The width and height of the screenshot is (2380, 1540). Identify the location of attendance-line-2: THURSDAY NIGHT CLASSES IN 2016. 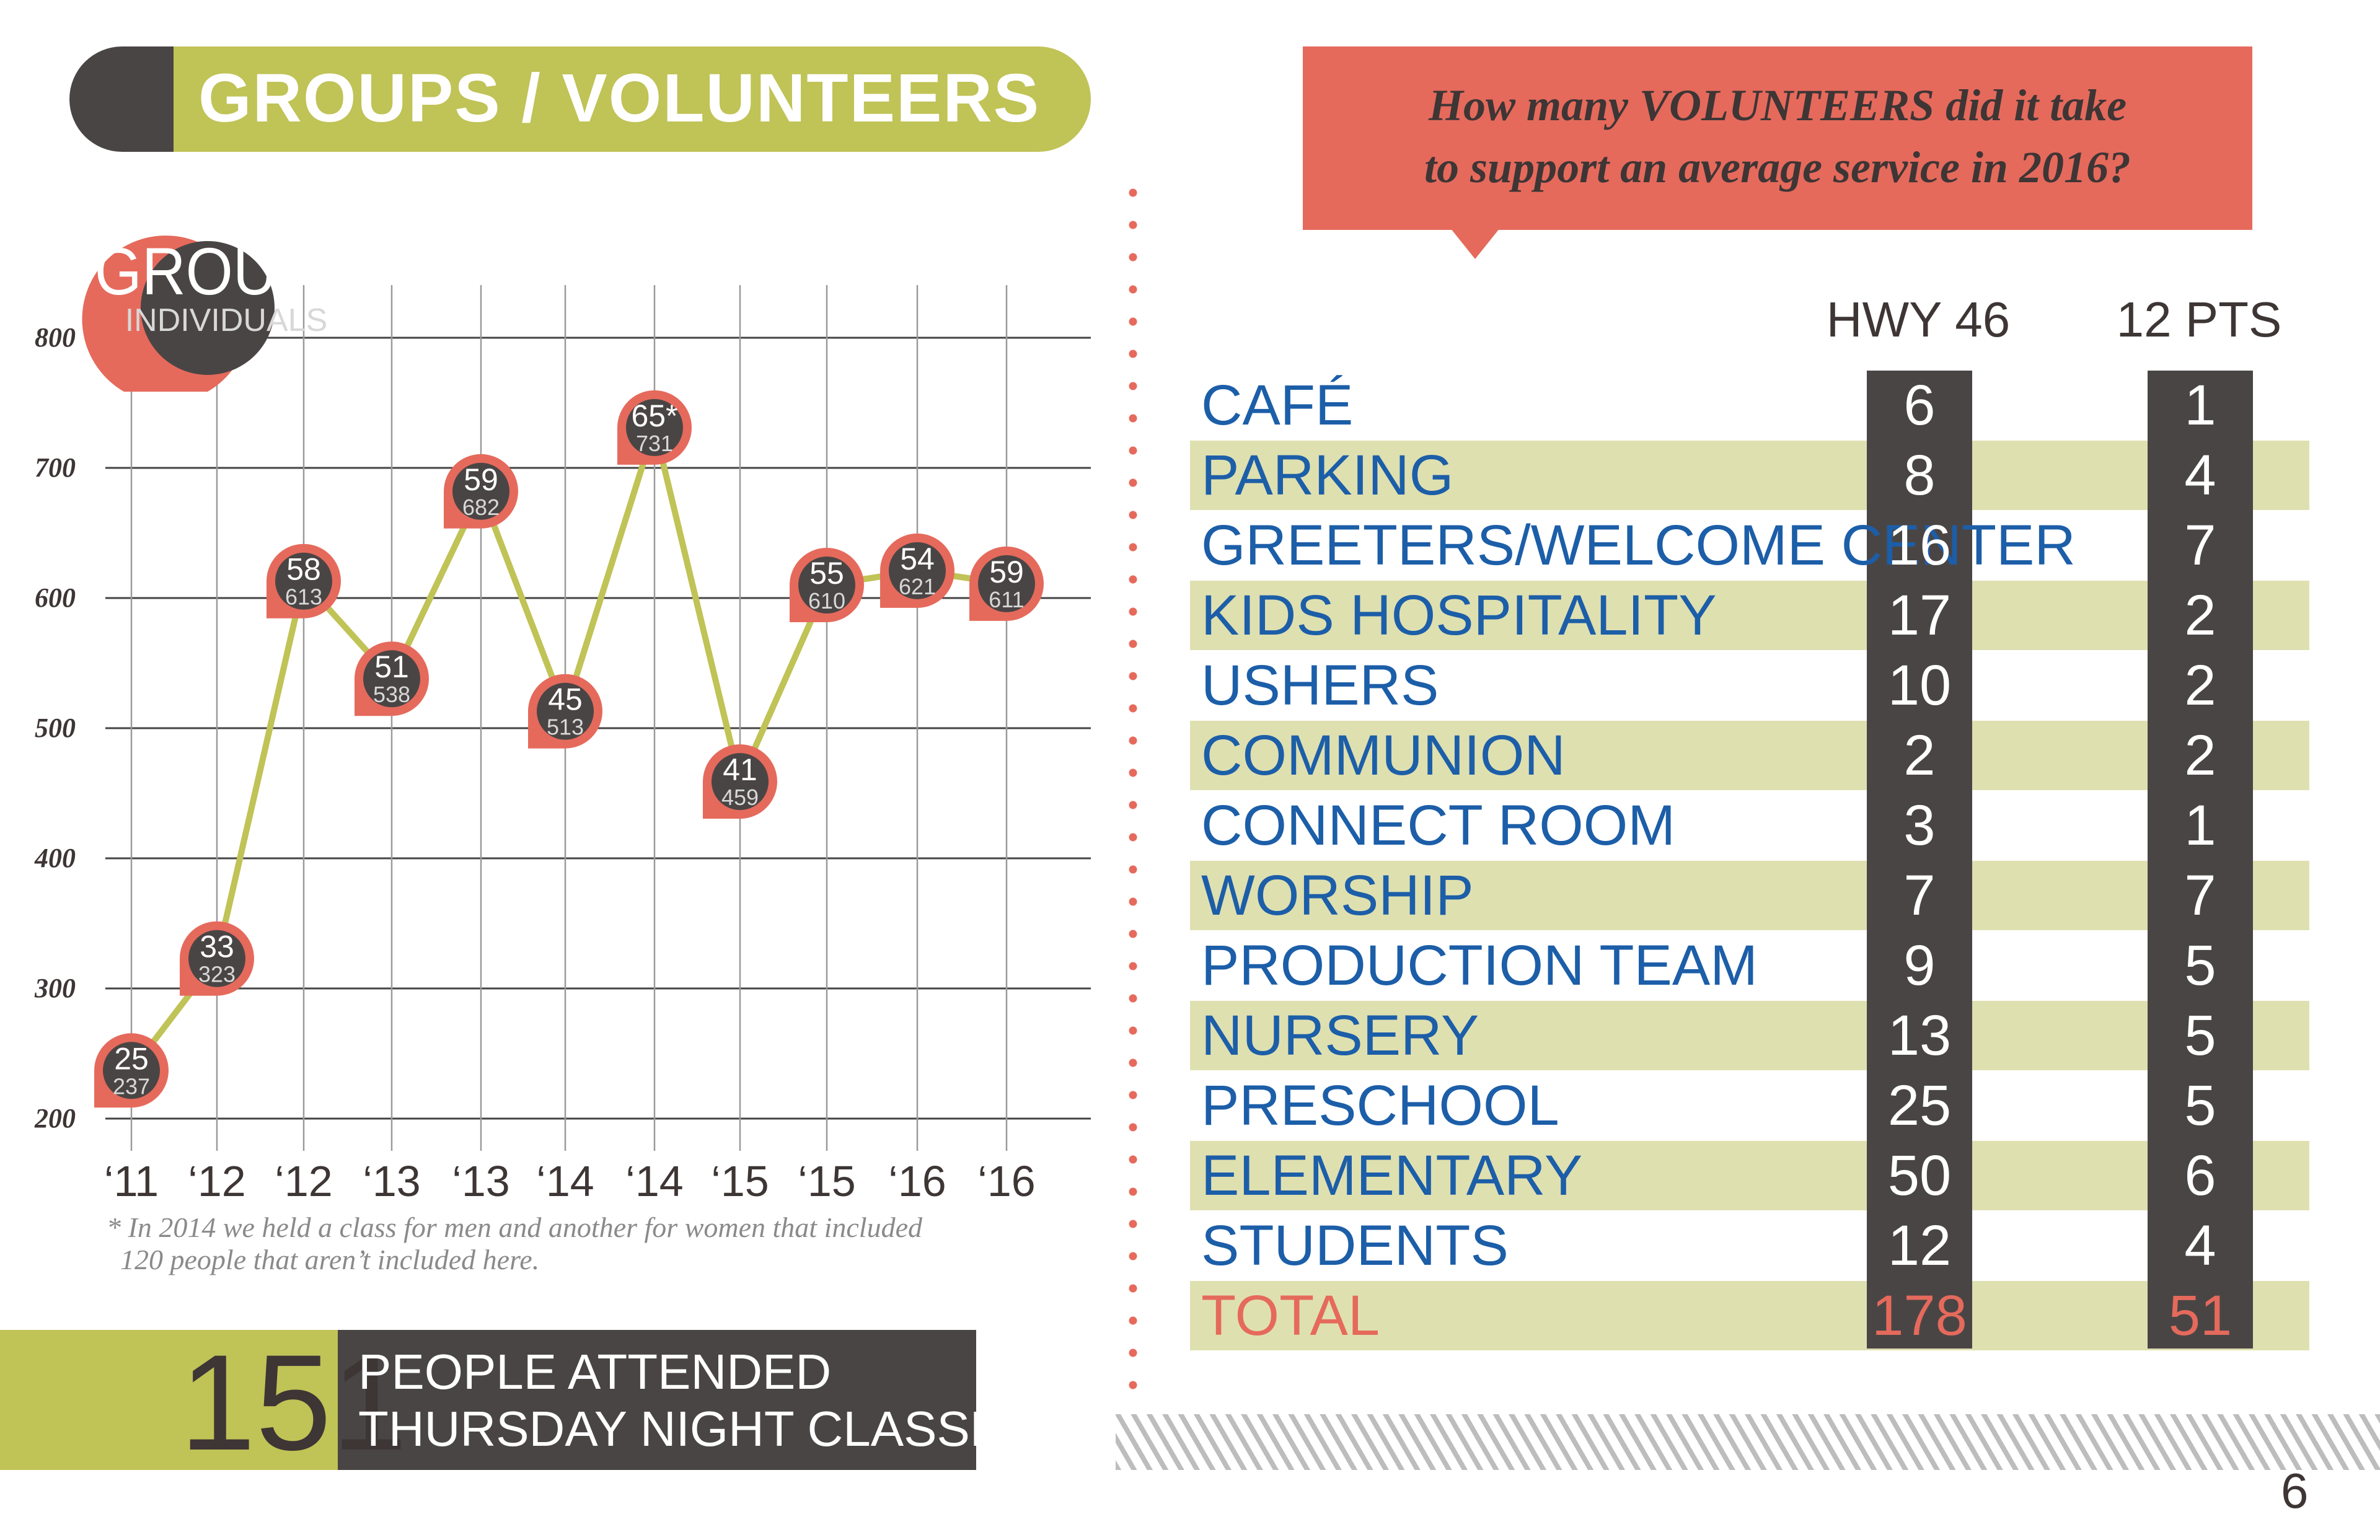
(791, 1428).